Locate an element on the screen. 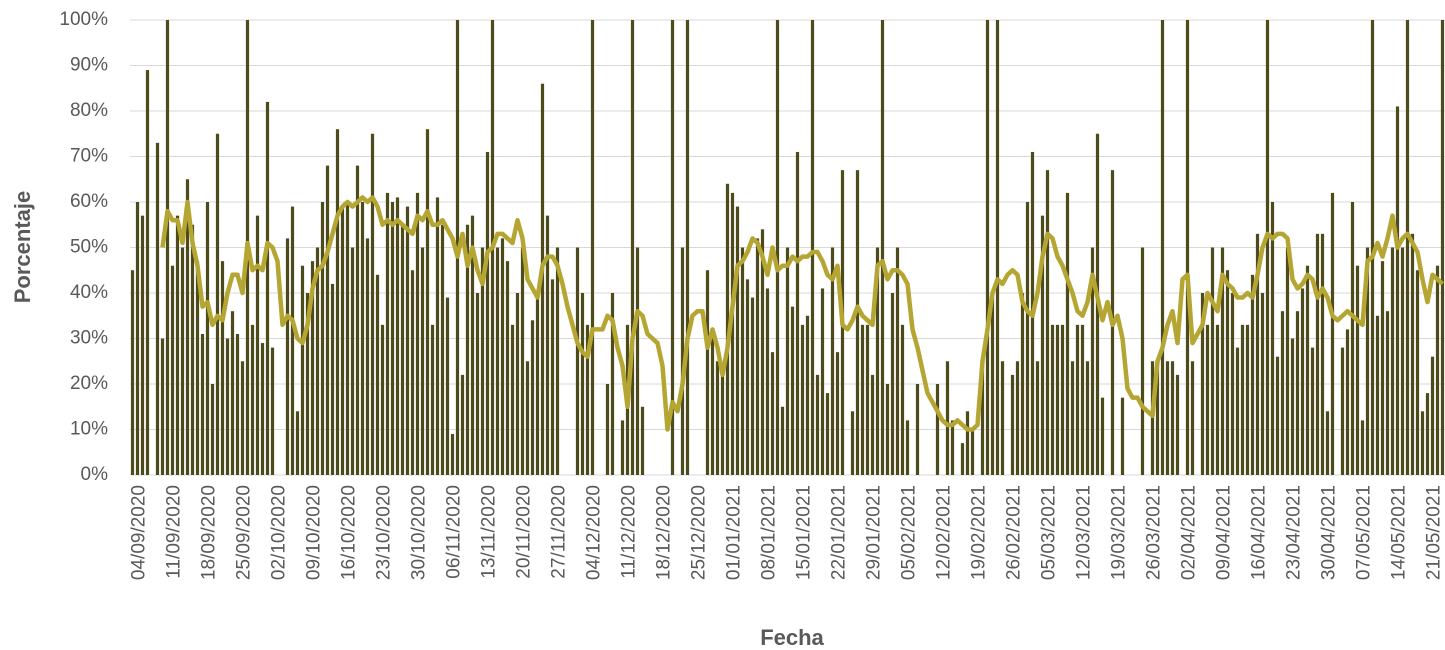 The image size is (1445, 650). x-tick-label: 12/02/2021 is located at coordinates (944, 532).